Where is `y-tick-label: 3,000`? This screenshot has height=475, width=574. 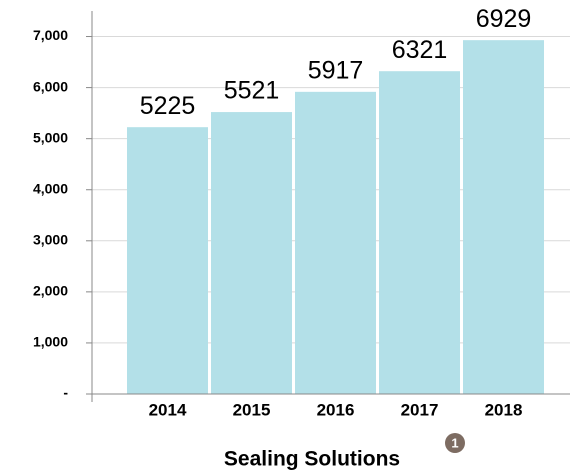 y-tick-label: 3,000 is located at coordinates (50, 240).